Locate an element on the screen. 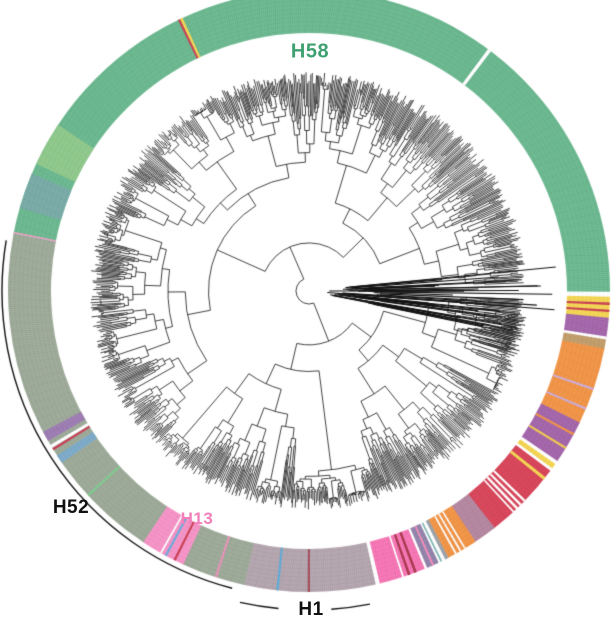  clade-label-h58: H58 is located at coordinates (310, 51).